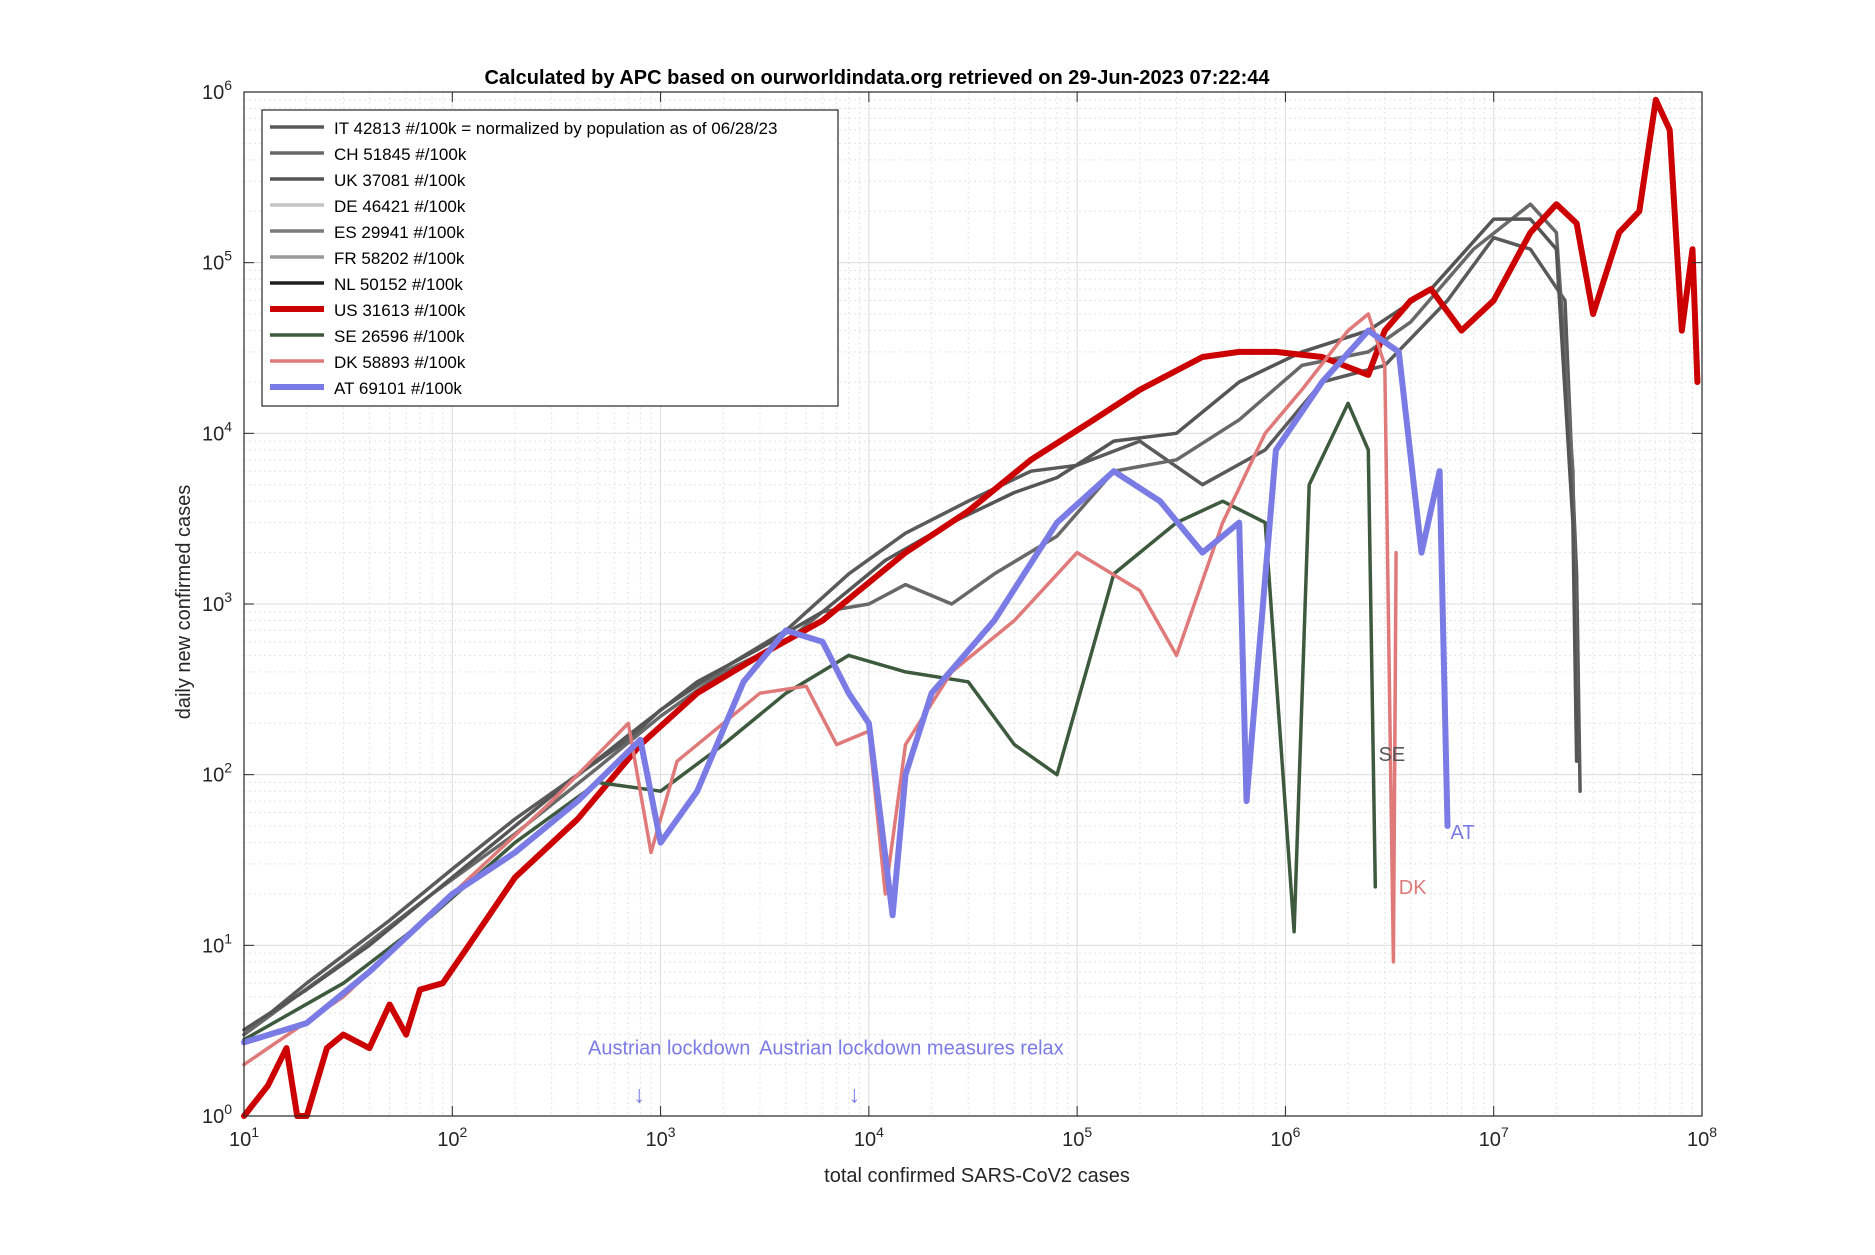  Describe the element at coordinates (1285, 1137) in the screenshot. I see `x-tick-label: 10⁶` at that location.